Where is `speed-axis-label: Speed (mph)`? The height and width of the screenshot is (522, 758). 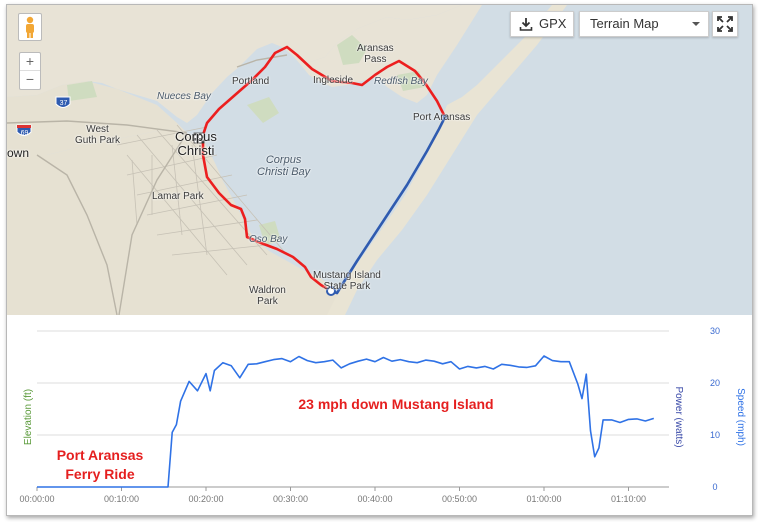
speed-axis-label: Speed (mph) is located at coordinates (740, 417).